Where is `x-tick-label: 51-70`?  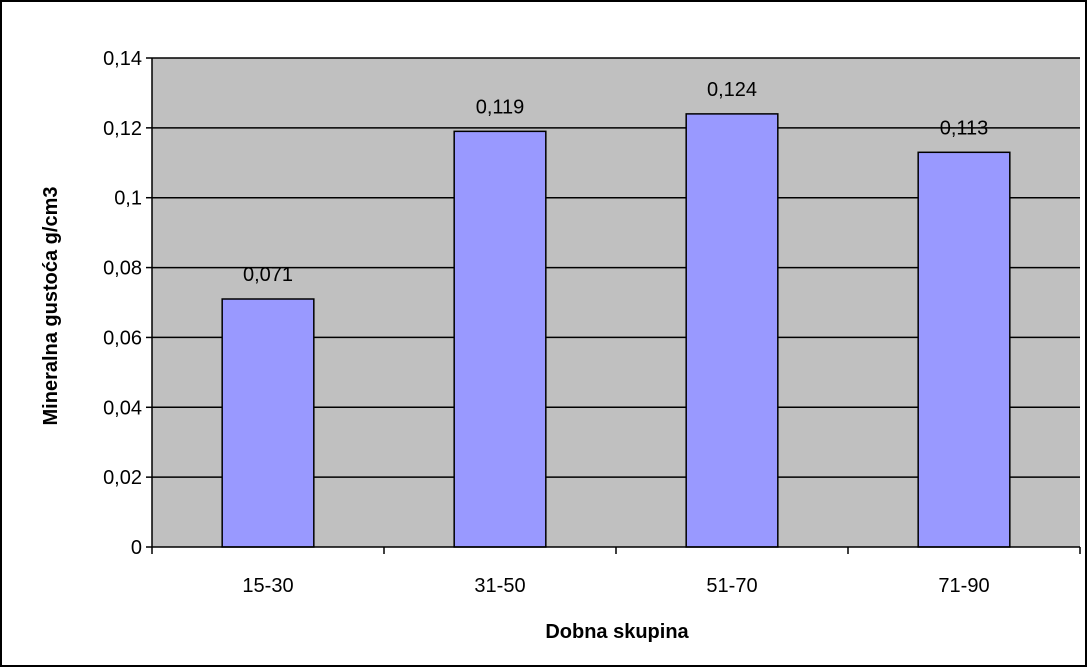
x-tick-label: 51-70 is located at coordinates (731, 586).